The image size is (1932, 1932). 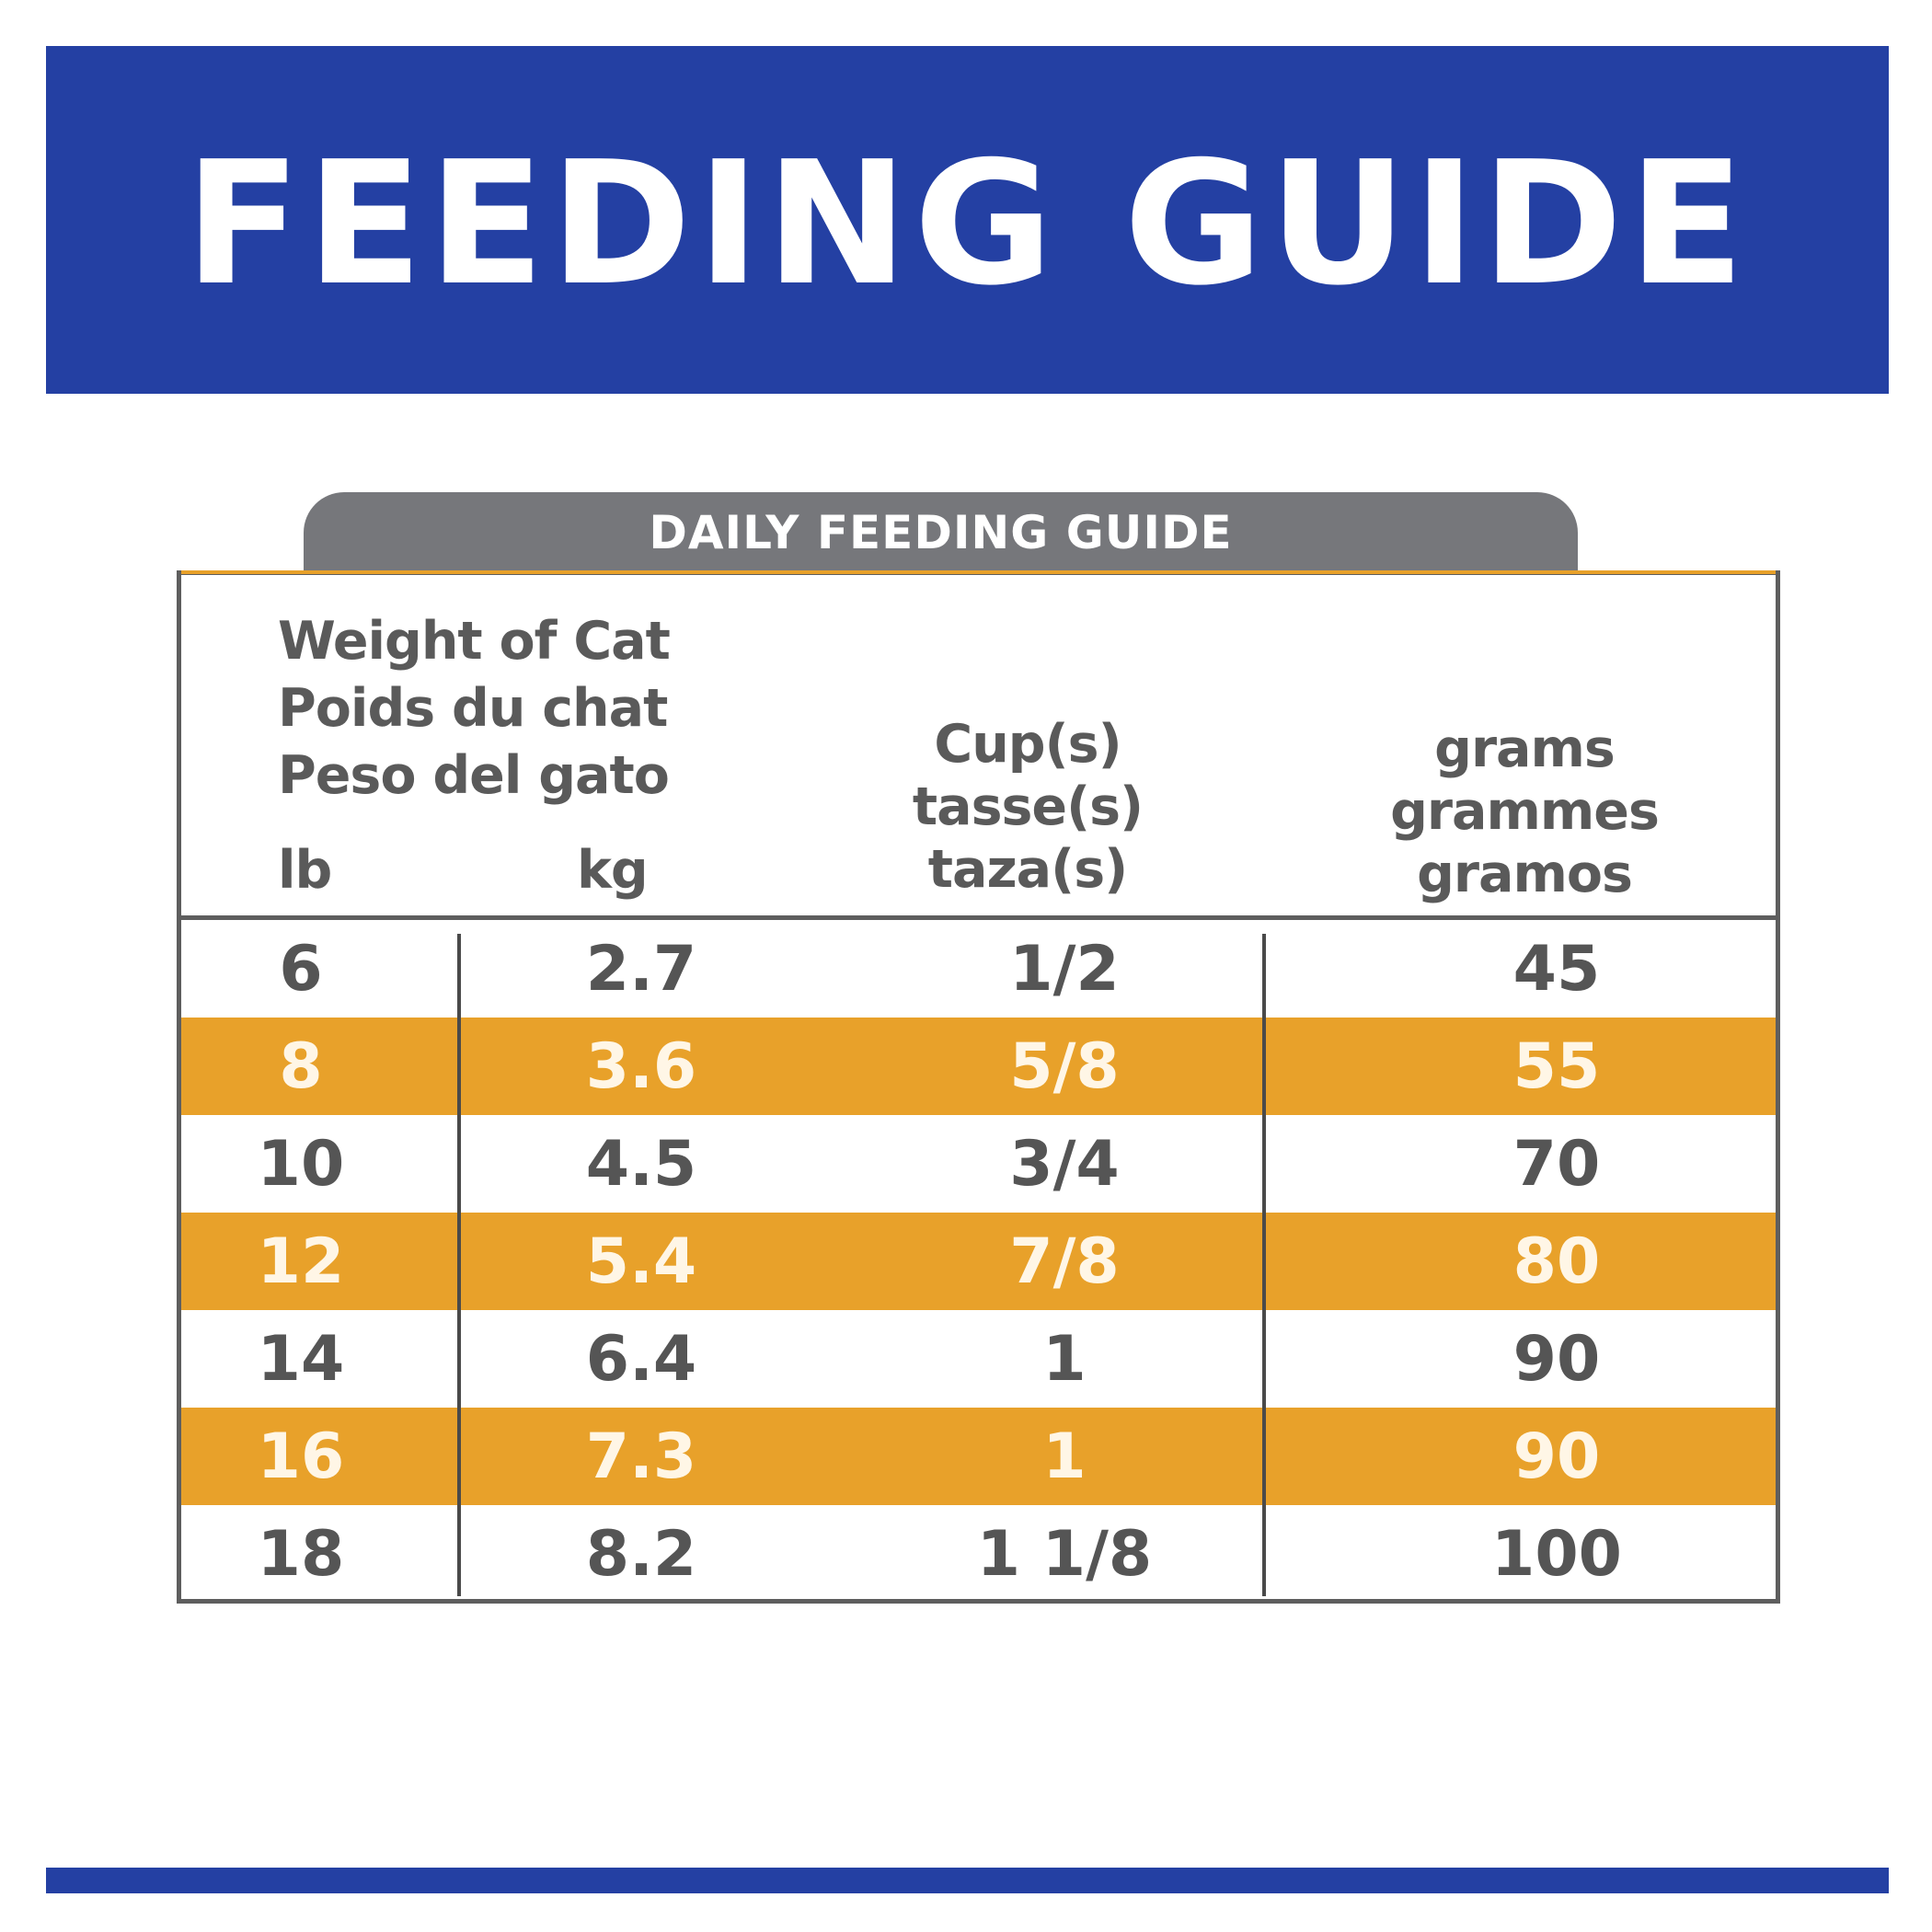 I want to click on cell-kg: 5.4, so click(x=641, y=1261).